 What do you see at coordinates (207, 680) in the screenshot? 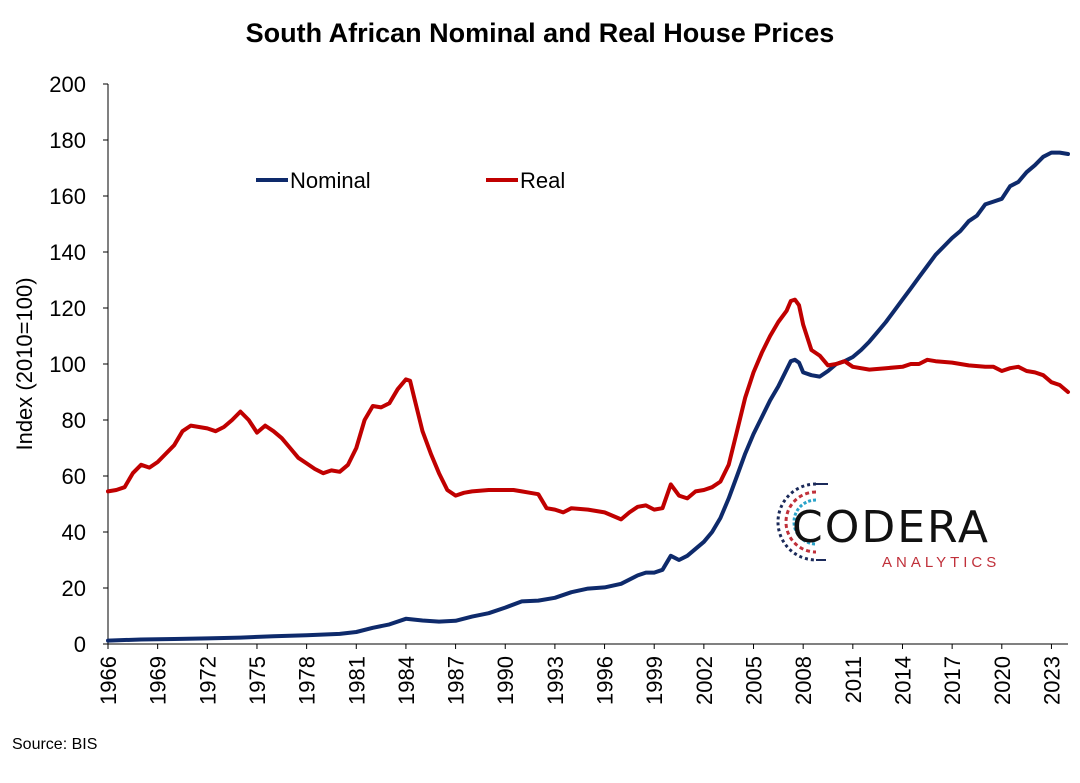
I see `x-tick-label: 1972` at bounding box center [207, 680].